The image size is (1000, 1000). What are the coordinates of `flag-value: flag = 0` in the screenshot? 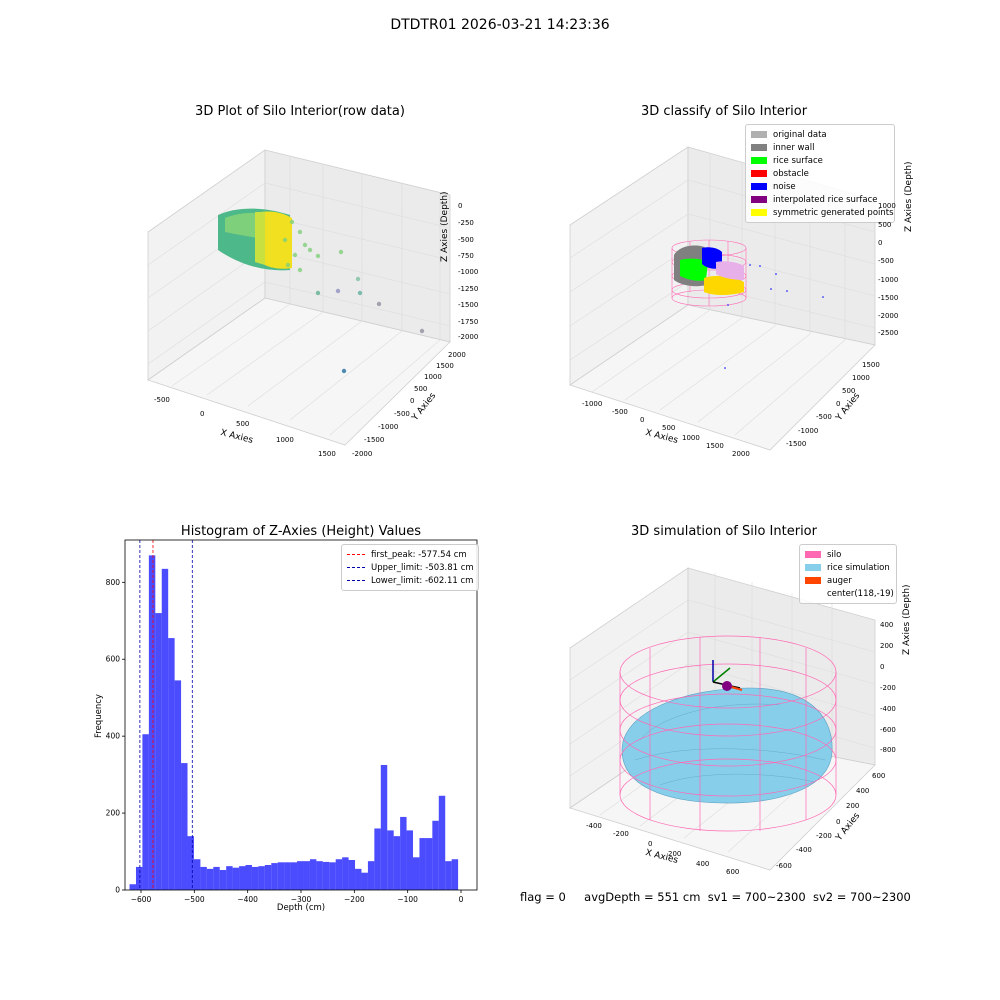 It's located at (543, 897).